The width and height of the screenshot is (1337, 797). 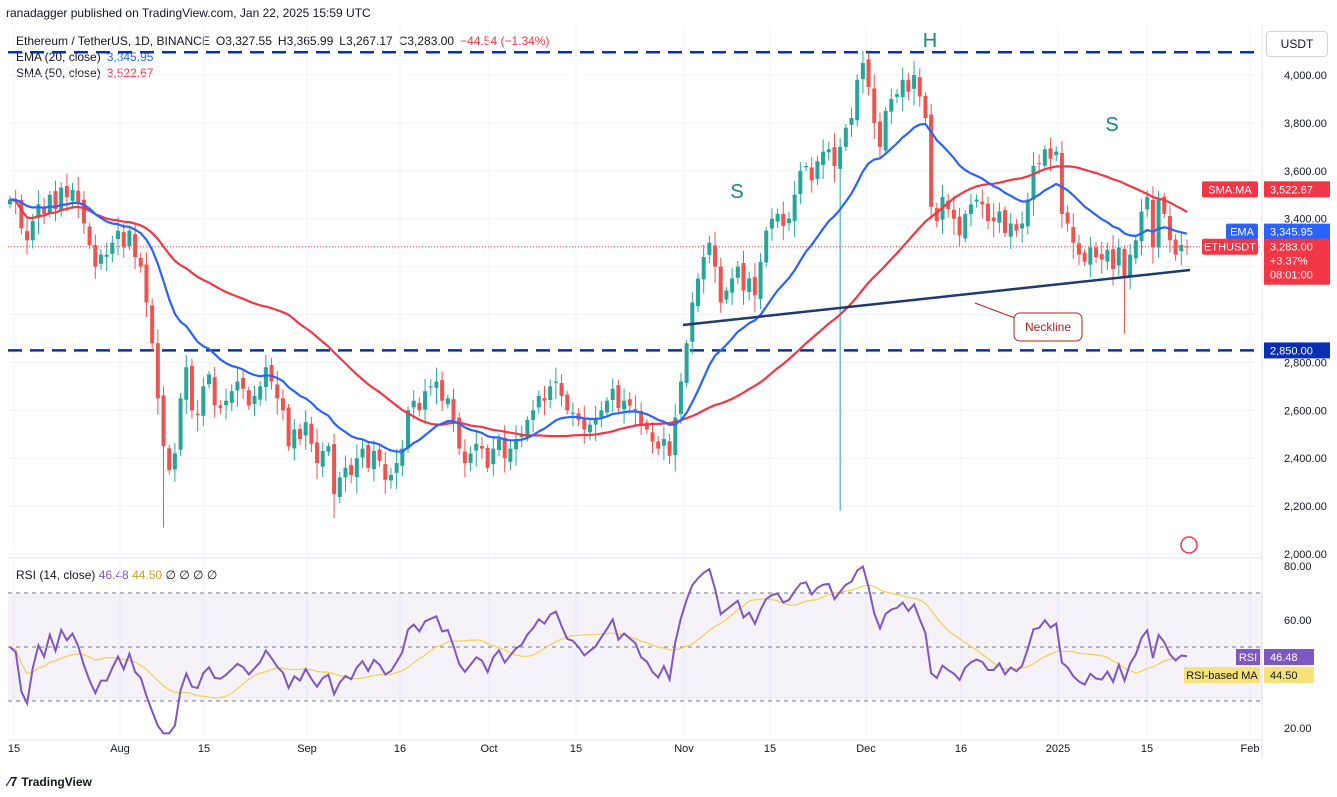 I want to click on footer-brand: ⁄7 TradingView, so click(x=50, y=781).